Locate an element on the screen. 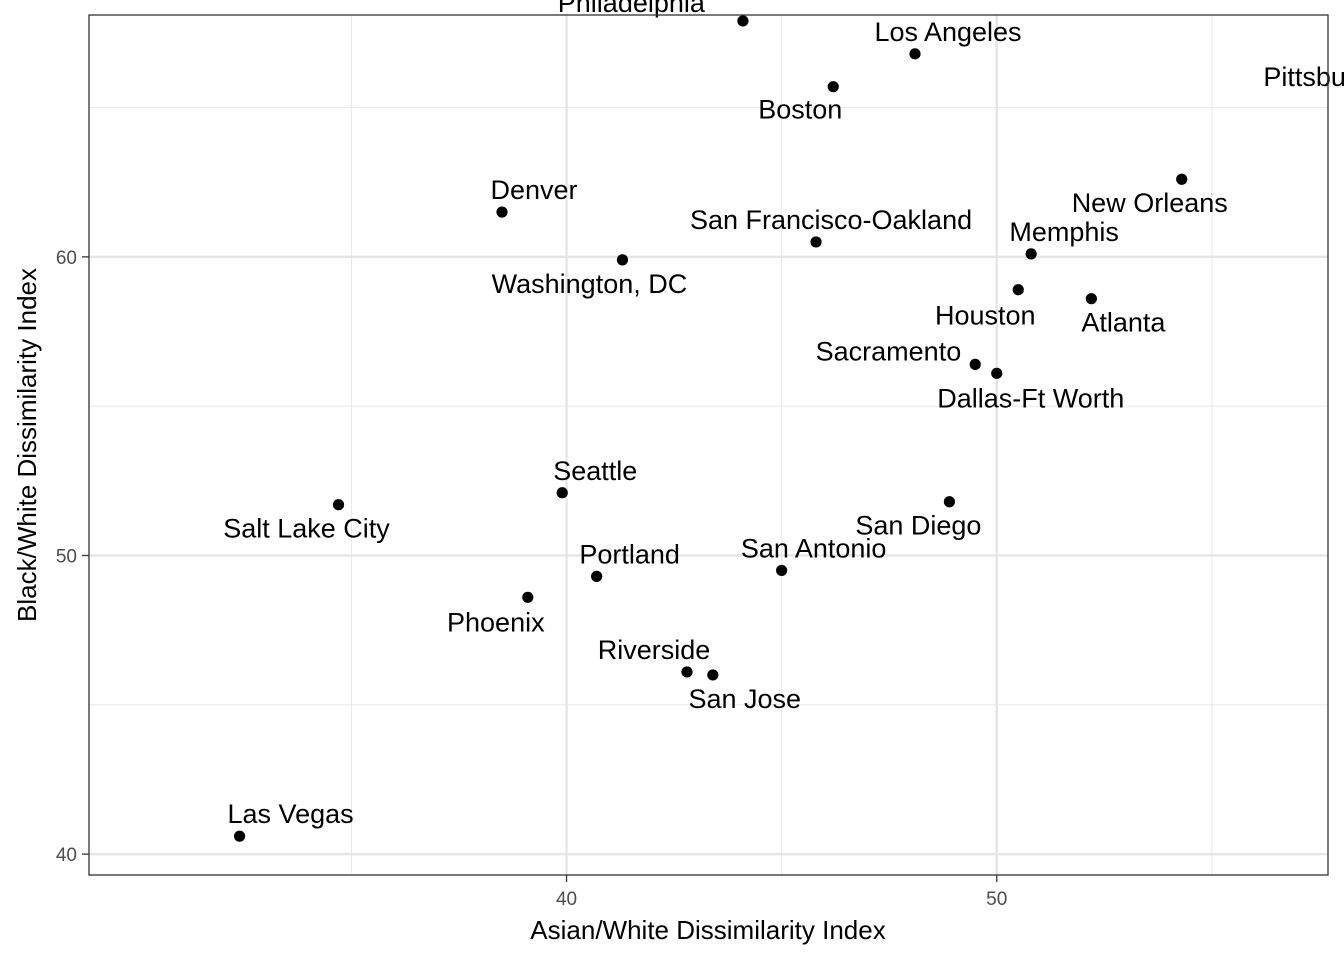  point-label: Philadelphia is located at coordinates (632, 9).